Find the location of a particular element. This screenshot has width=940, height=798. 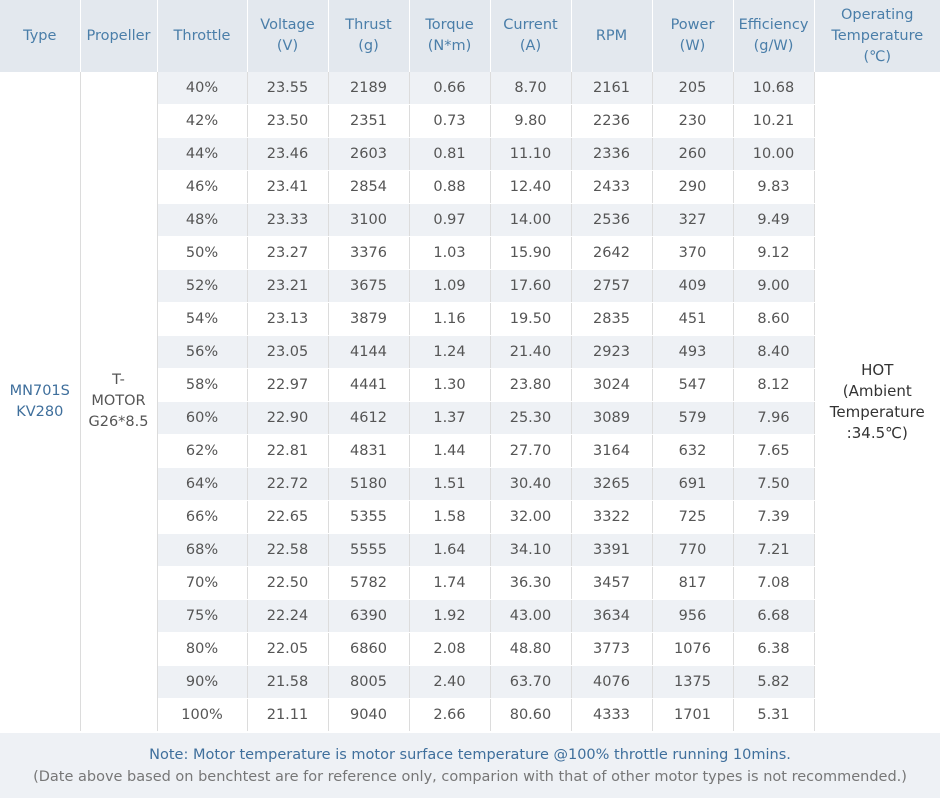

table-row: 52% 23.21 3675 1.09 17.60 2757 409 9.00 is located at coordinates (470, 286).